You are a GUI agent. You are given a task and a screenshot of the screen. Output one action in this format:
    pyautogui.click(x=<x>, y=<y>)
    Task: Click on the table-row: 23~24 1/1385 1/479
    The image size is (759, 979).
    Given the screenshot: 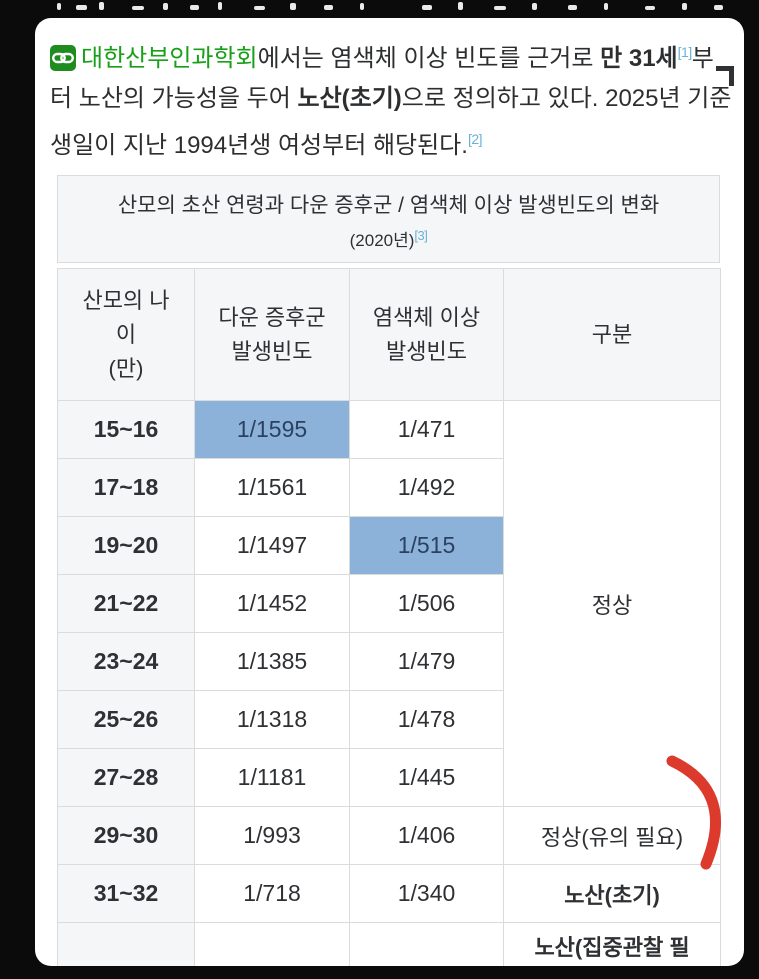 What is the action you would take?
    pyautogui.click(x=389, y=661)
    